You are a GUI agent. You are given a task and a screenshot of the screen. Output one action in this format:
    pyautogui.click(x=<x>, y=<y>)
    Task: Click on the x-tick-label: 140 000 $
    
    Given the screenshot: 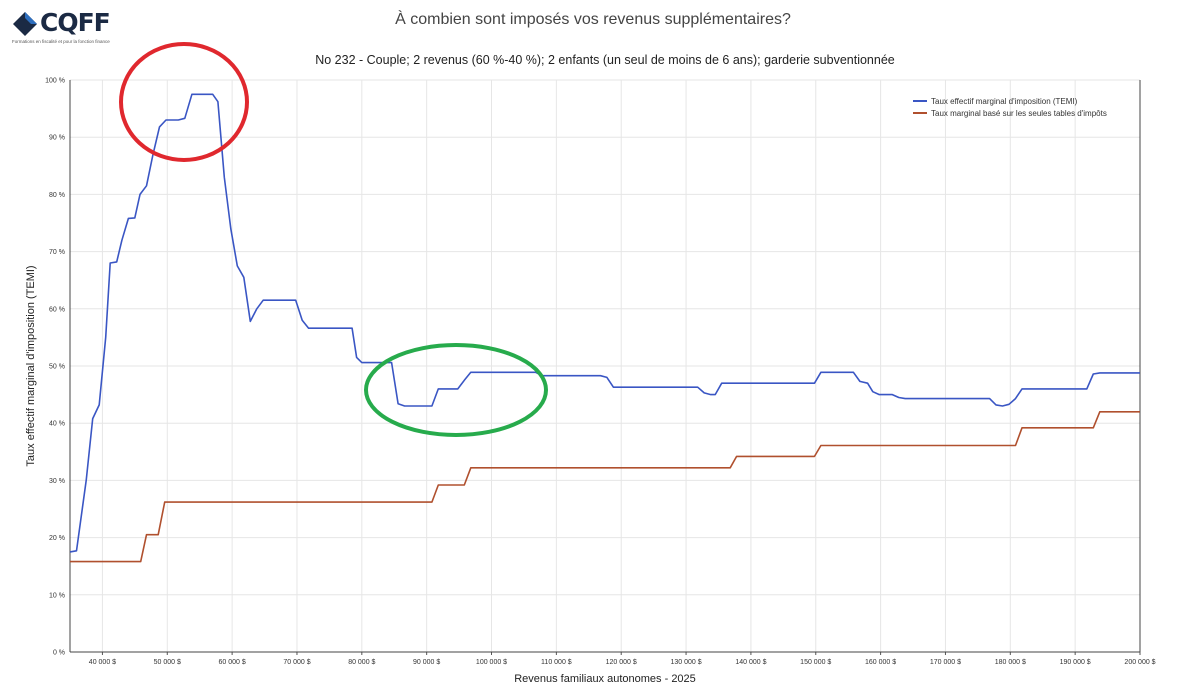 What is the action you would take?
    pyautogui.click(x=750, y=662)
    